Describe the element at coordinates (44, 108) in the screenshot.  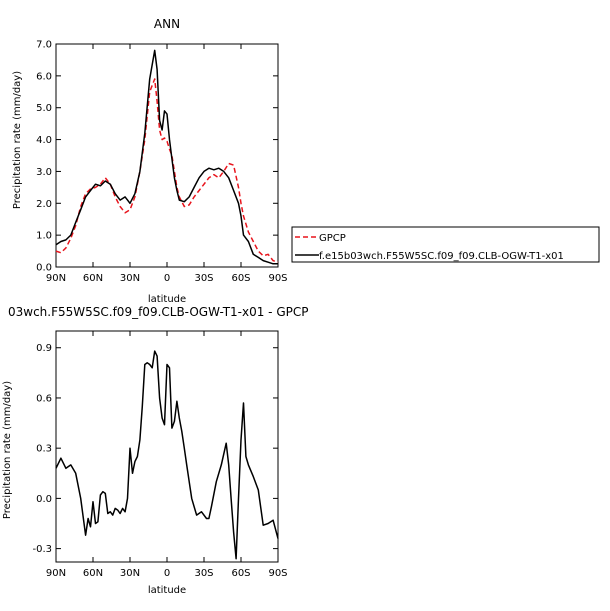
I see `y-tick-label: 5.0` at that location.